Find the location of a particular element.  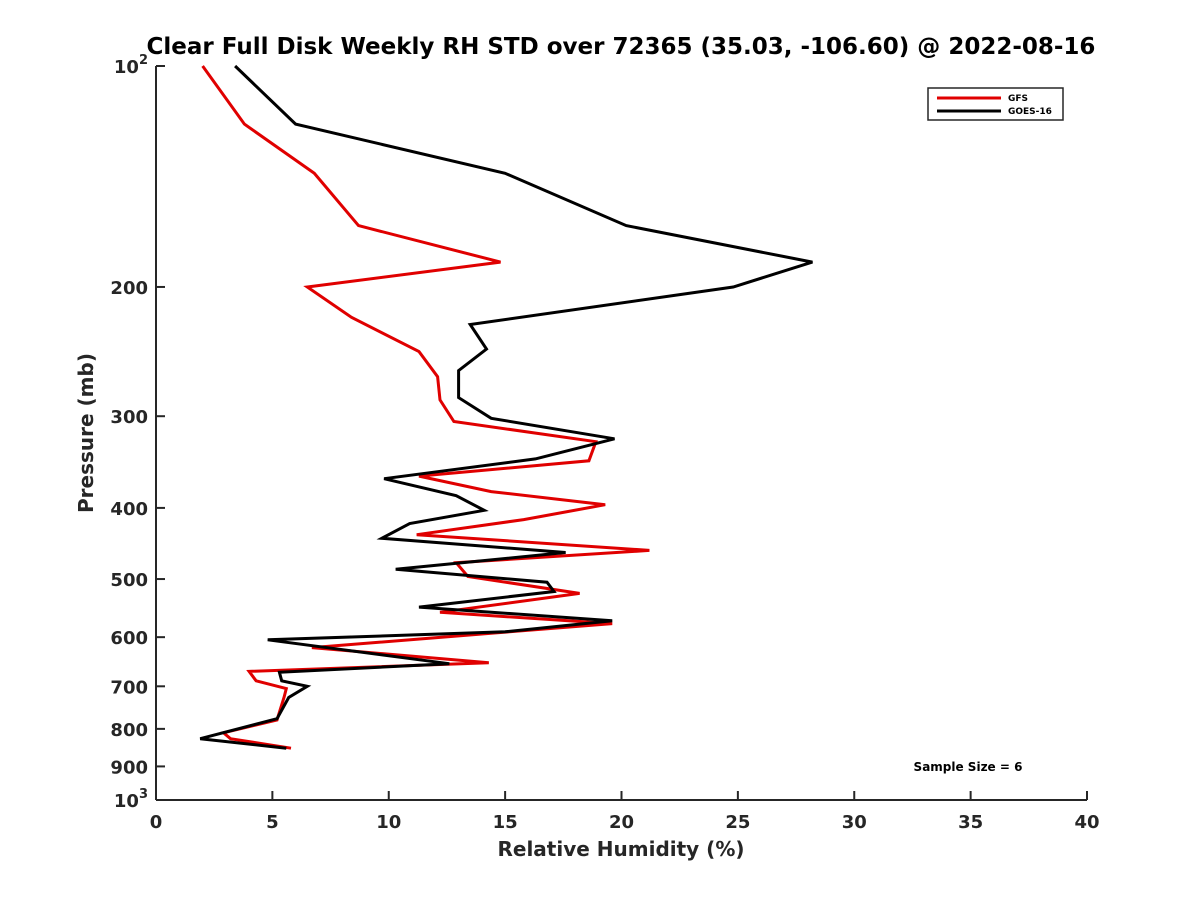

x-tick-label: 10 is located at coordinates (388, 822).